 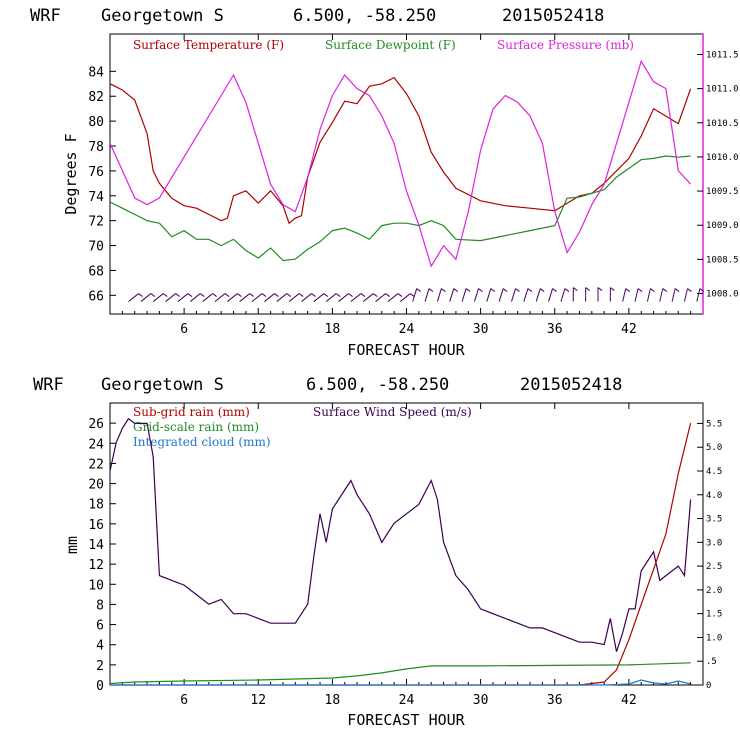 I want to click on bottom-ytick-label: 26, so click(x=96, y=424).